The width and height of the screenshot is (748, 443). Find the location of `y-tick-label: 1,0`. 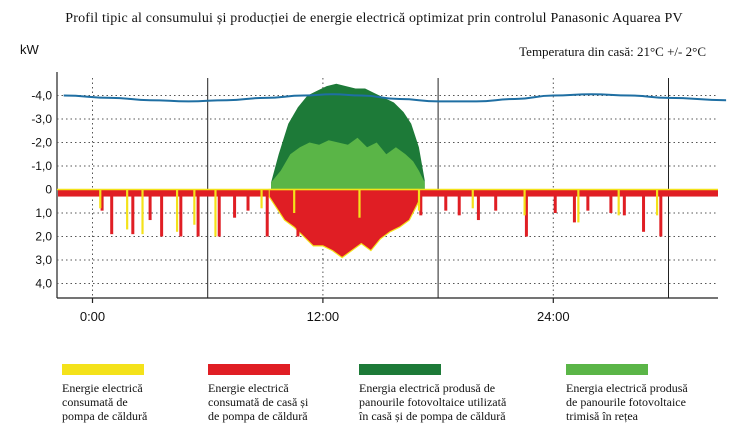

y-tick-label: 1,0 is located at coordinates (43, 213).